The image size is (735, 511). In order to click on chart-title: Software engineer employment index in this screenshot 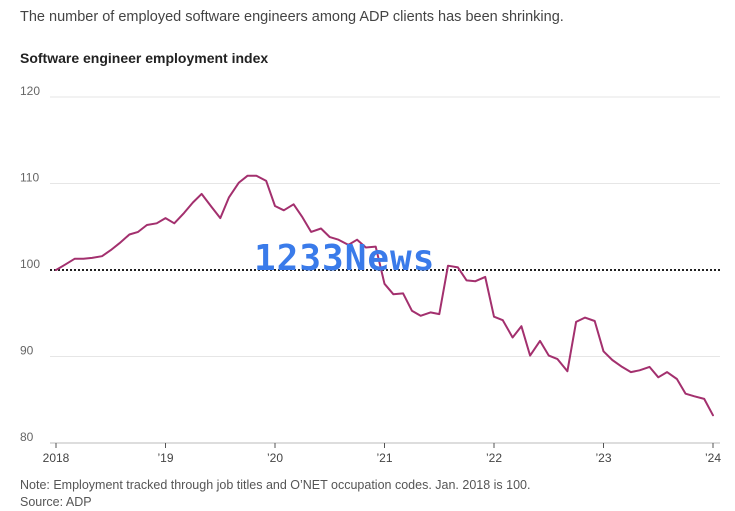, I will do `click(144, 58)`.